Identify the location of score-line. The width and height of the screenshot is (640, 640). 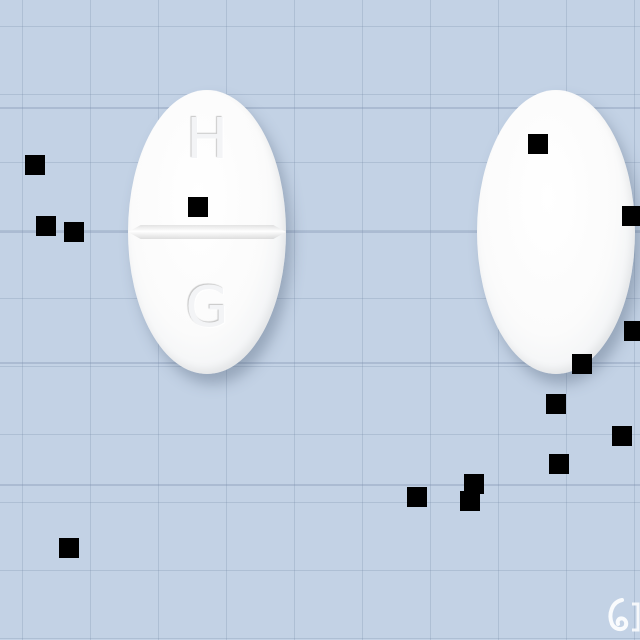
(207, 232).